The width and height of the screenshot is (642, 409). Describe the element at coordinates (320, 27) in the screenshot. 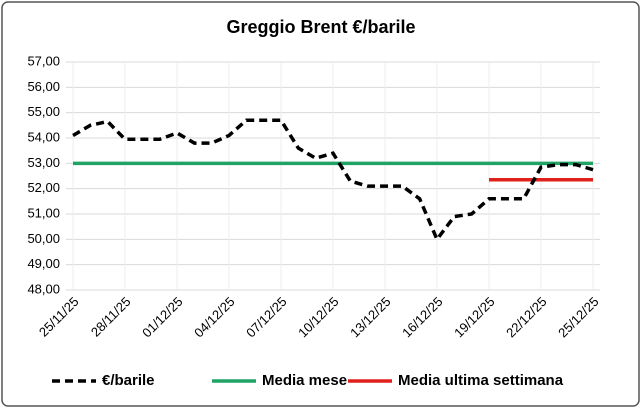

I see `chart-title: Greggio Brent €/barile` at that location.